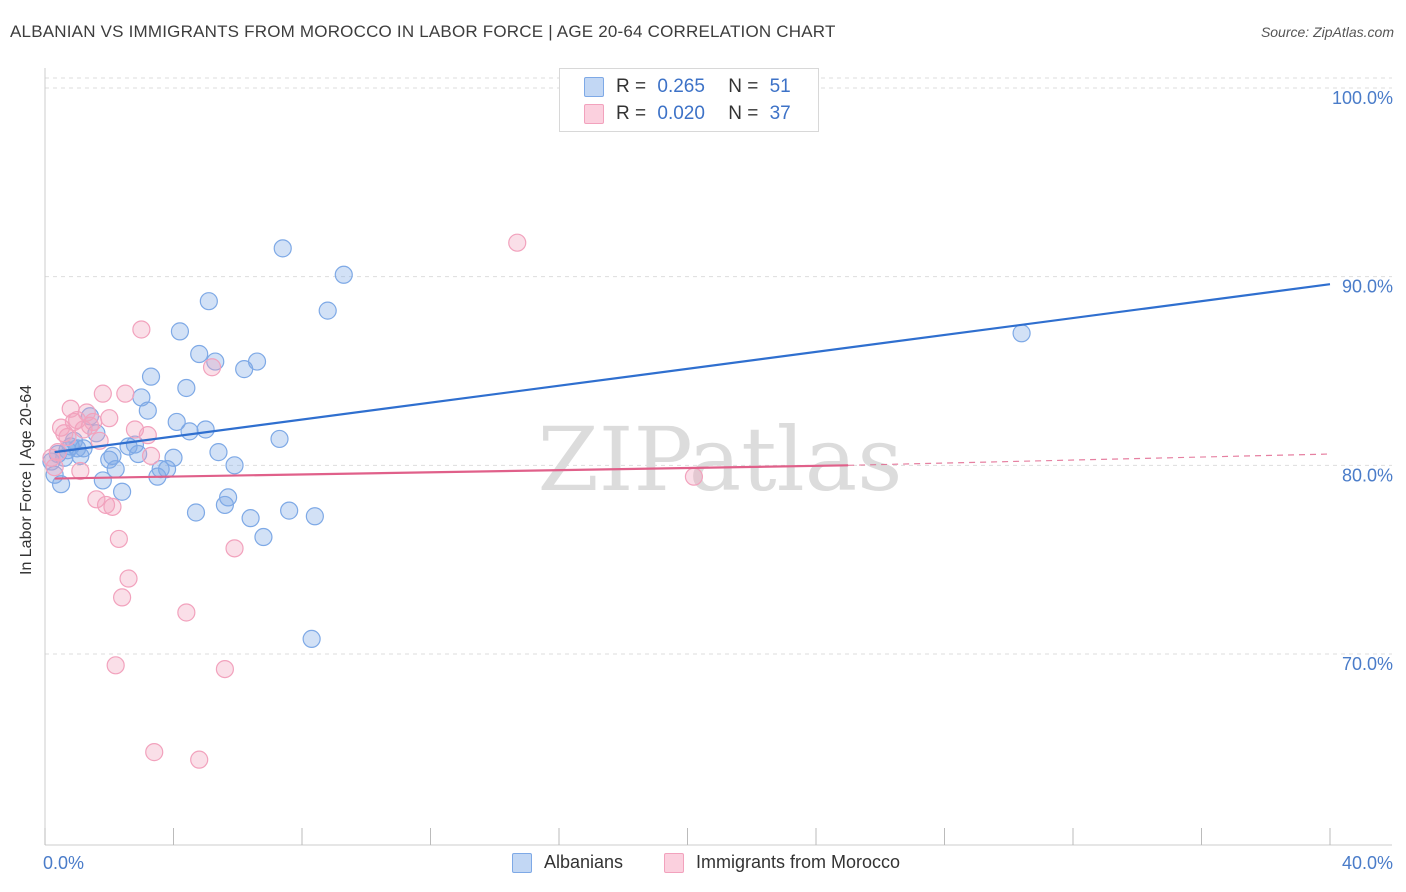 This screenshot has height=892, width=1406. What do you see at coordinates (1362, 381) in the screenshot?
I see `y-tick-labels: 70.0% 80.0% 90.0% 100.0%` at bounding box center [1362, 381].